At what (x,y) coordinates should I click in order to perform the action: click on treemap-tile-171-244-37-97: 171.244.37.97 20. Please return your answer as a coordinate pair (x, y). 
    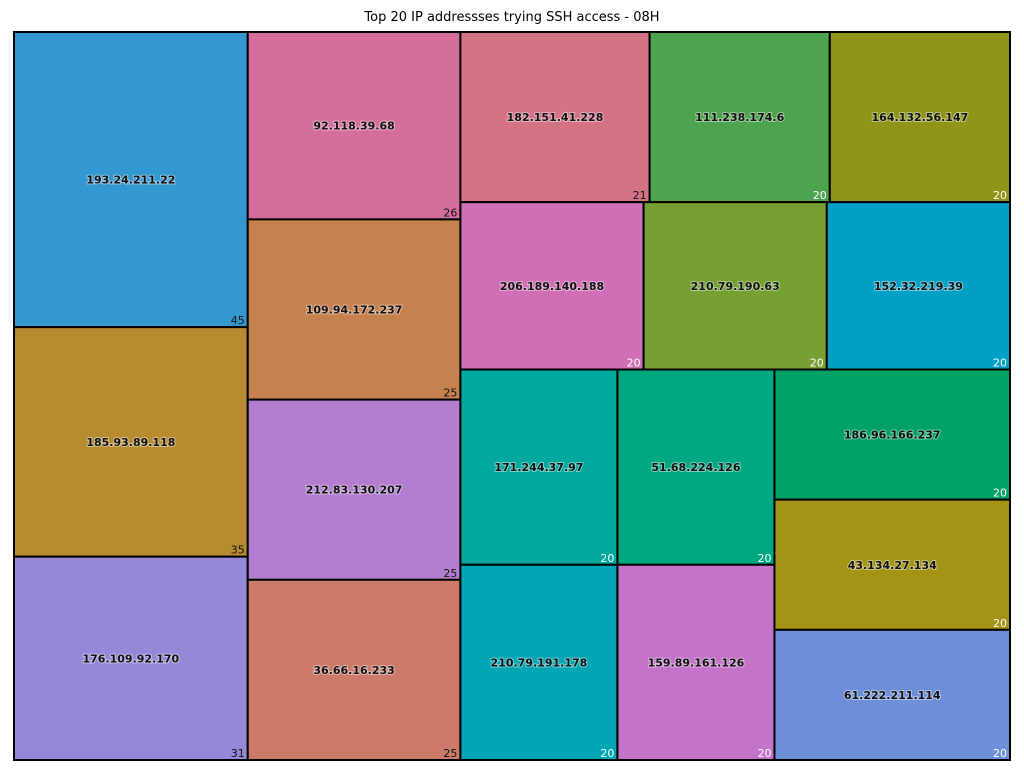
    Looking at the image, I should click on (539, 467).